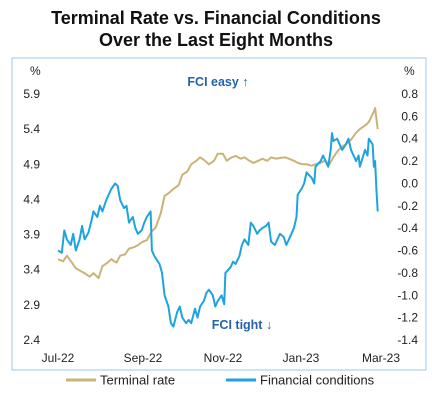  Describe the element at coordinates (407, 295) in the screenshot. I see `right-tick-label: -1.0` at that location.